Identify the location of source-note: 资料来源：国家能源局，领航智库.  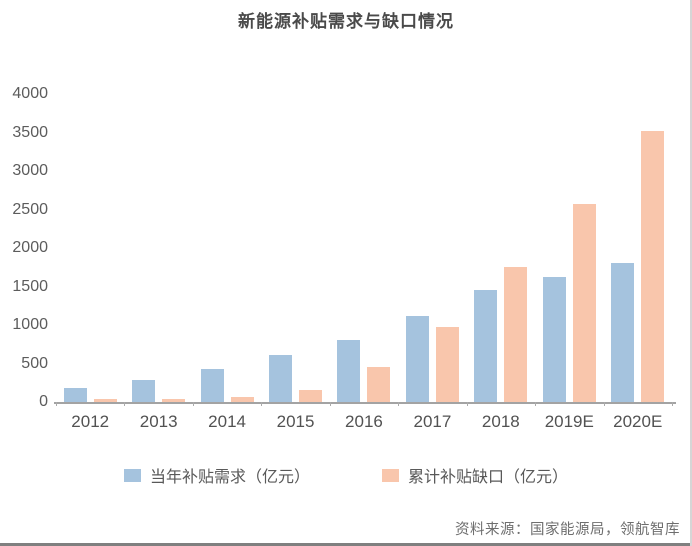
(567, 530).